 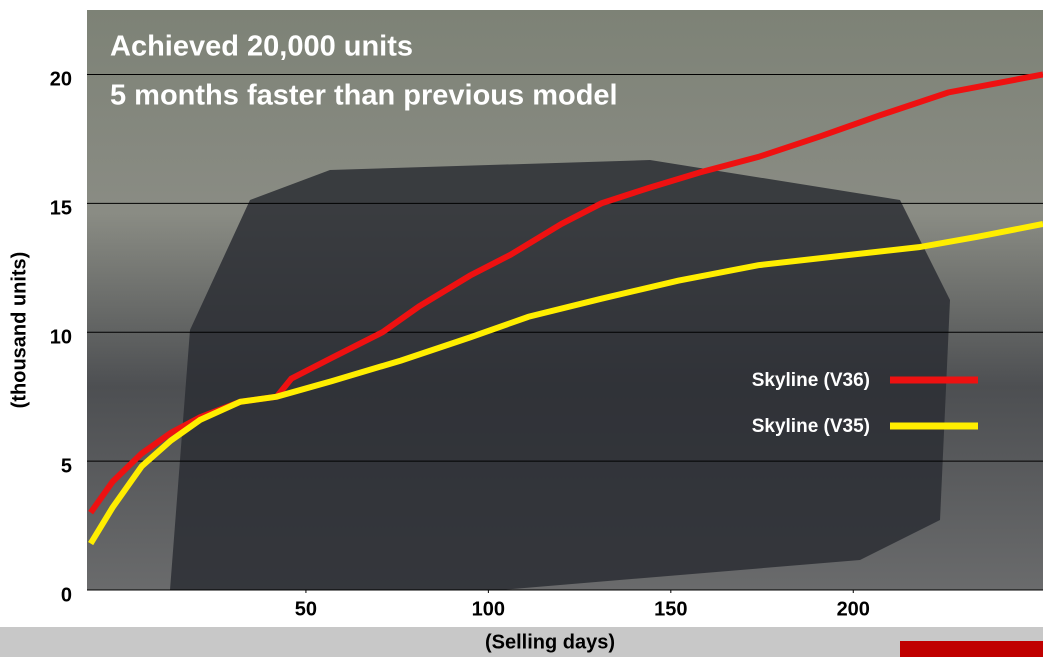 What do you see at coordinates (488, 609) in the screenshot?
I see `x-tick-label: 100` at bounding box center [488, 609].